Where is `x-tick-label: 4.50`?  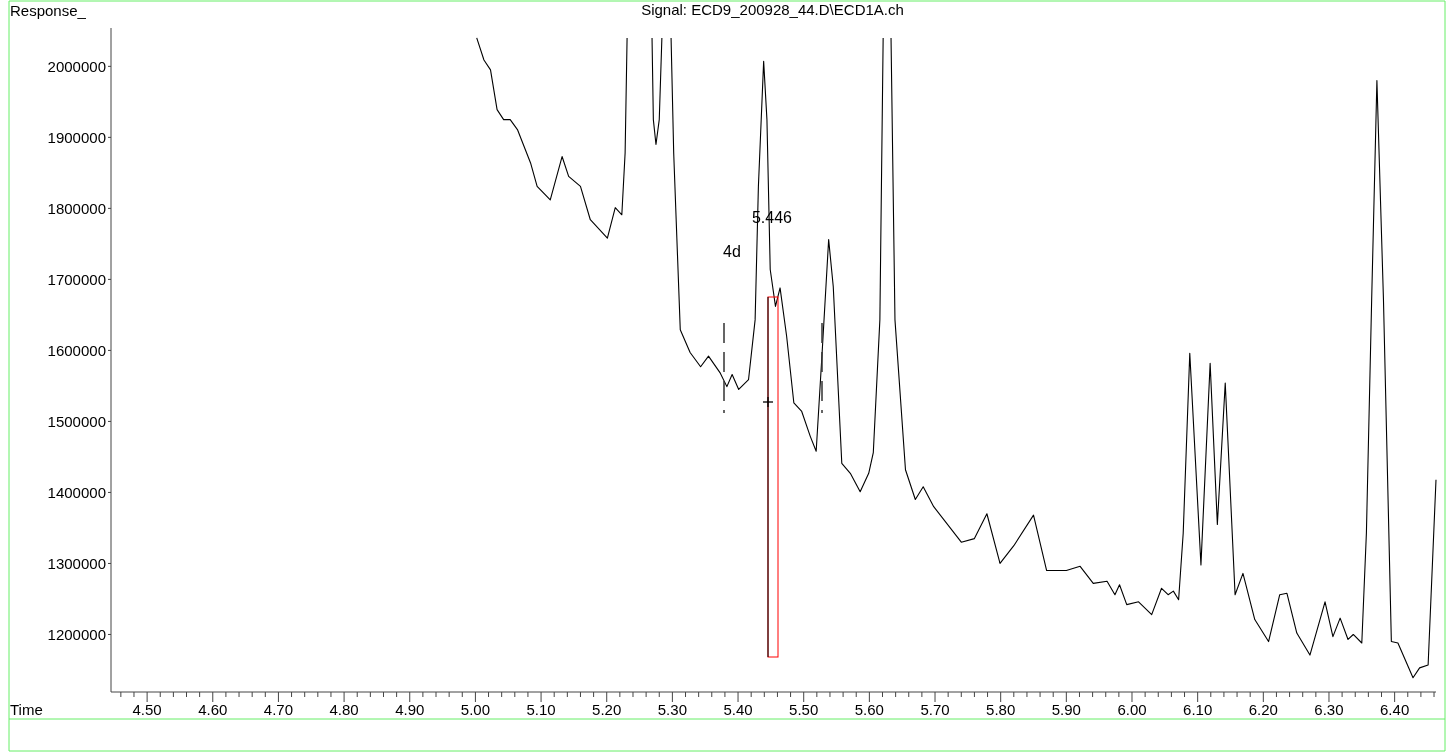 x-tick-label: 4.50 is located at coordinates (147, 709).